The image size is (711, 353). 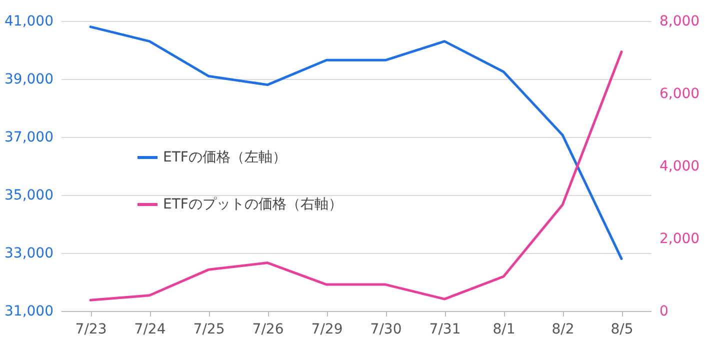 What do you see at coordinates (327, 330) in the screenshot?
I see `x-tick-label: 7/29` at bounding box center [327, 330].